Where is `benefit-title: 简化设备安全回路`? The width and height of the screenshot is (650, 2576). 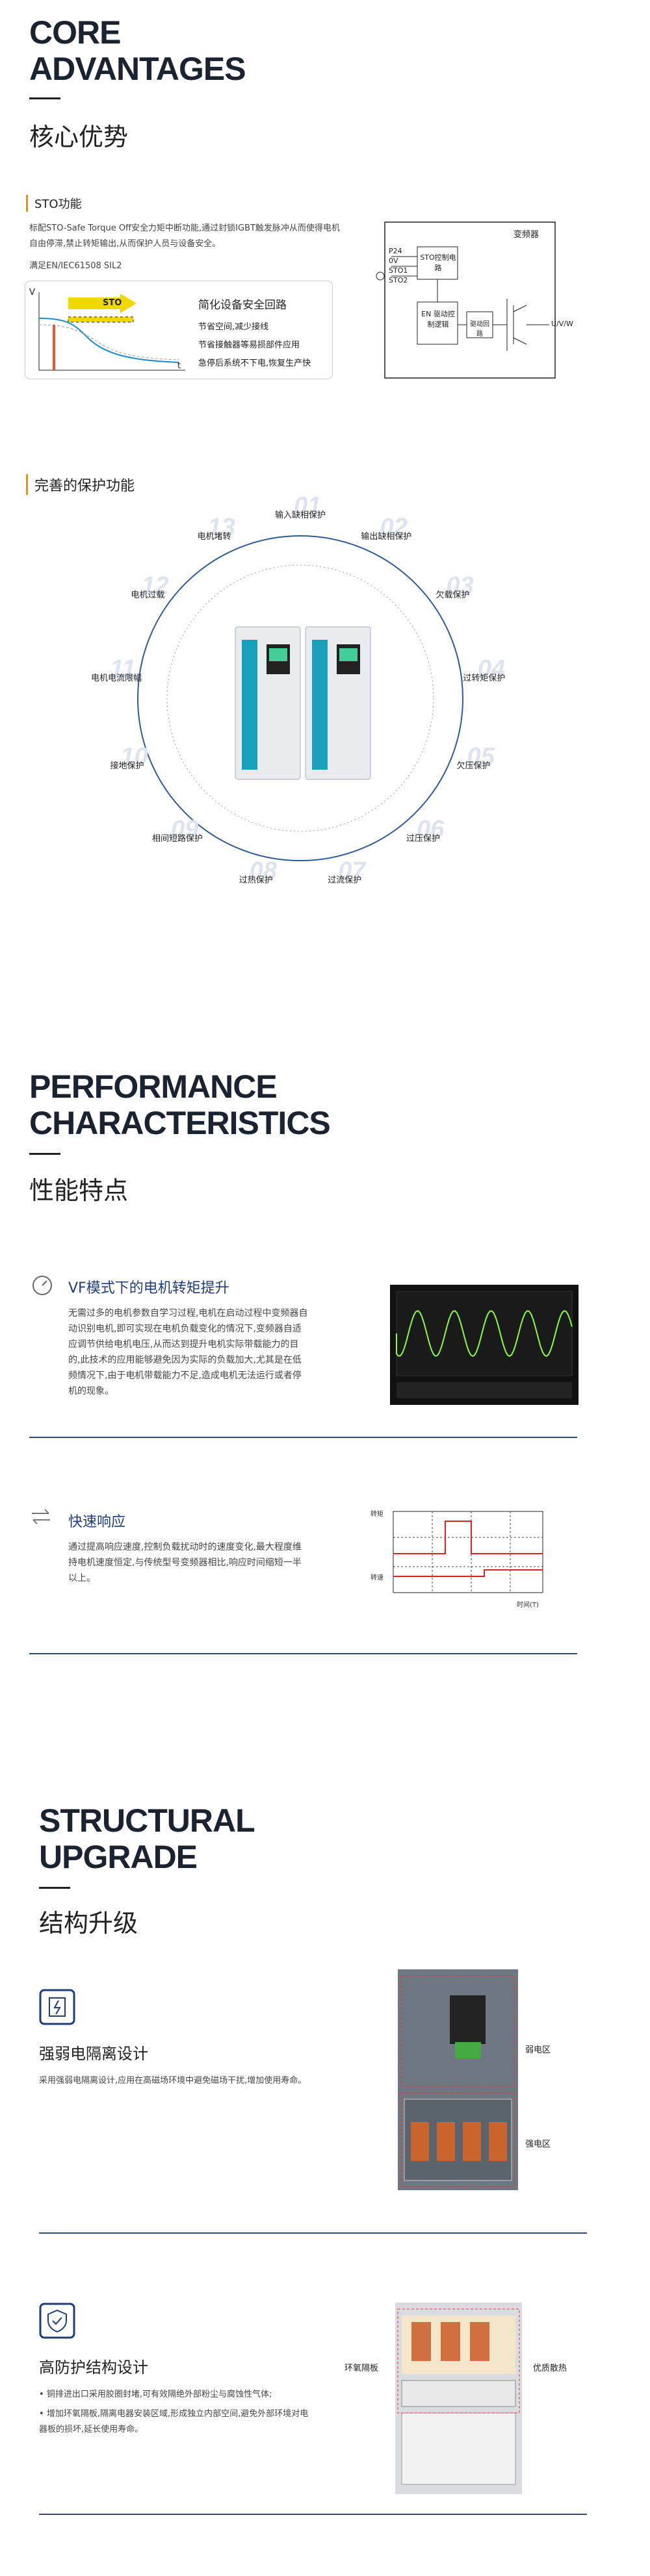
benefit-title: 简化设备安全回路 is located at coordinates (243, 305).